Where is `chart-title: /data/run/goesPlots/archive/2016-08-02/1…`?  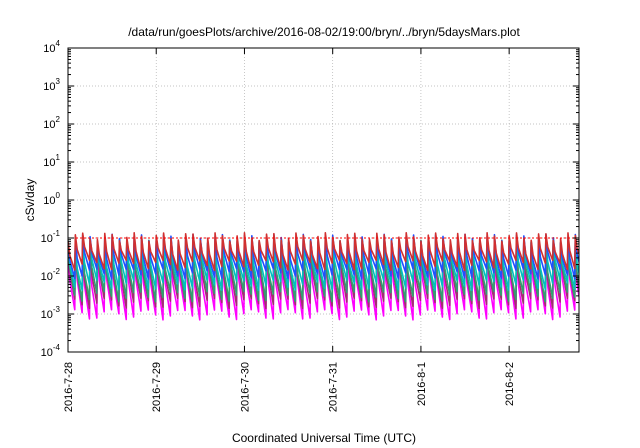
chart-title: /data/run/goesPlots/archive/2016-08-02/1… is located at coordinates (324, 32).